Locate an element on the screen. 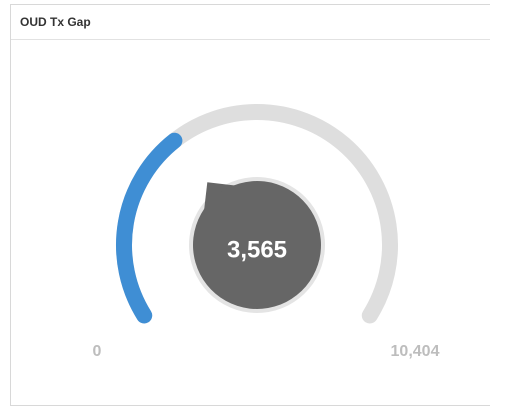 This screenshot has width=525, height=412. gauge-limit-label: 0 is located at coordinates (97, 351).